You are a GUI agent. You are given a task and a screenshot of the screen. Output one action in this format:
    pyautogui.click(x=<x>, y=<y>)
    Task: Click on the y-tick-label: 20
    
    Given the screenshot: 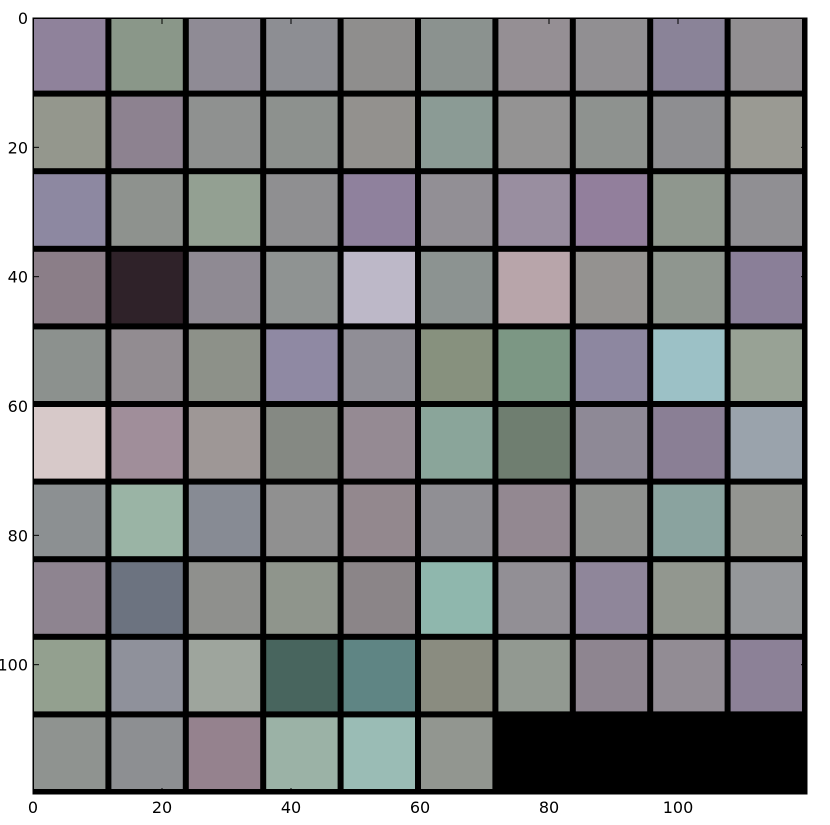 What is the action you would take?
    pyautogui.click(x=18, y=147)
    